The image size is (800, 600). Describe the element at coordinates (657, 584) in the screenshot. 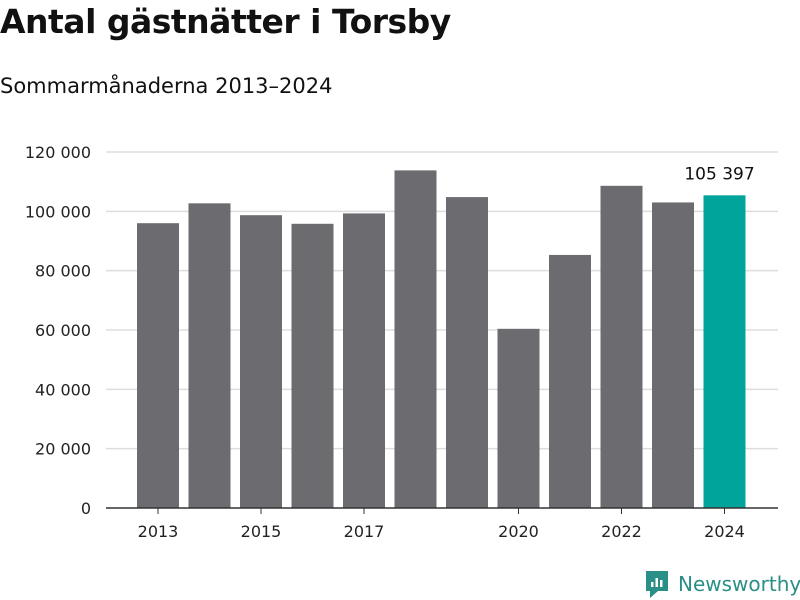

I see `newsworthy-logo-icon` at that location.